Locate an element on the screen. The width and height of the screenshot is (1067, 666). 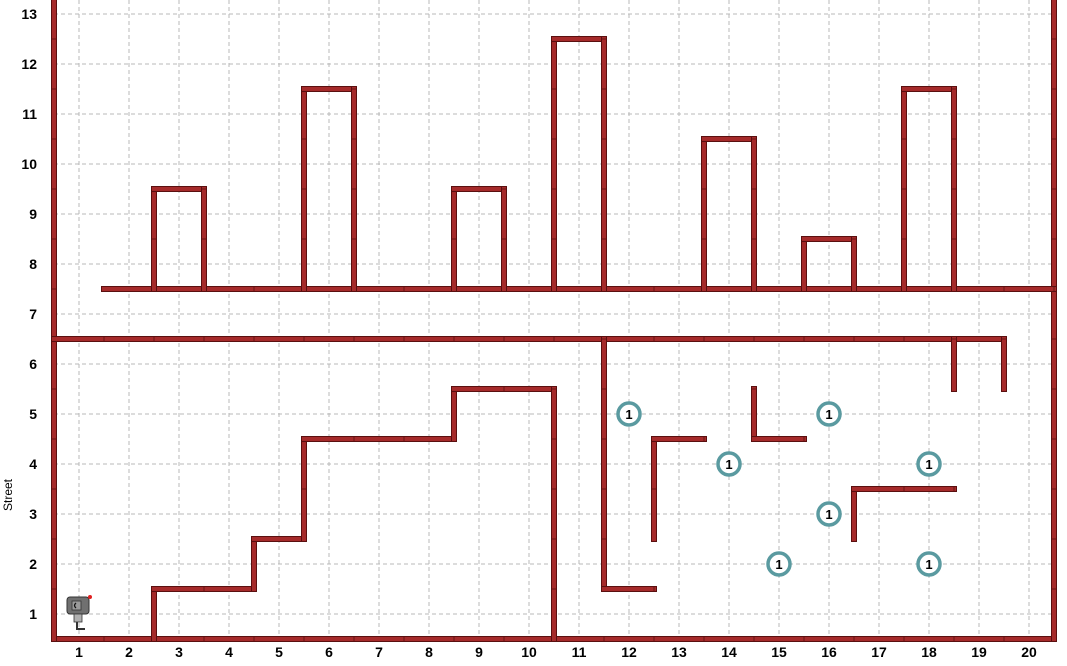
robot-antenna-light is located at coordinates (90, 597).